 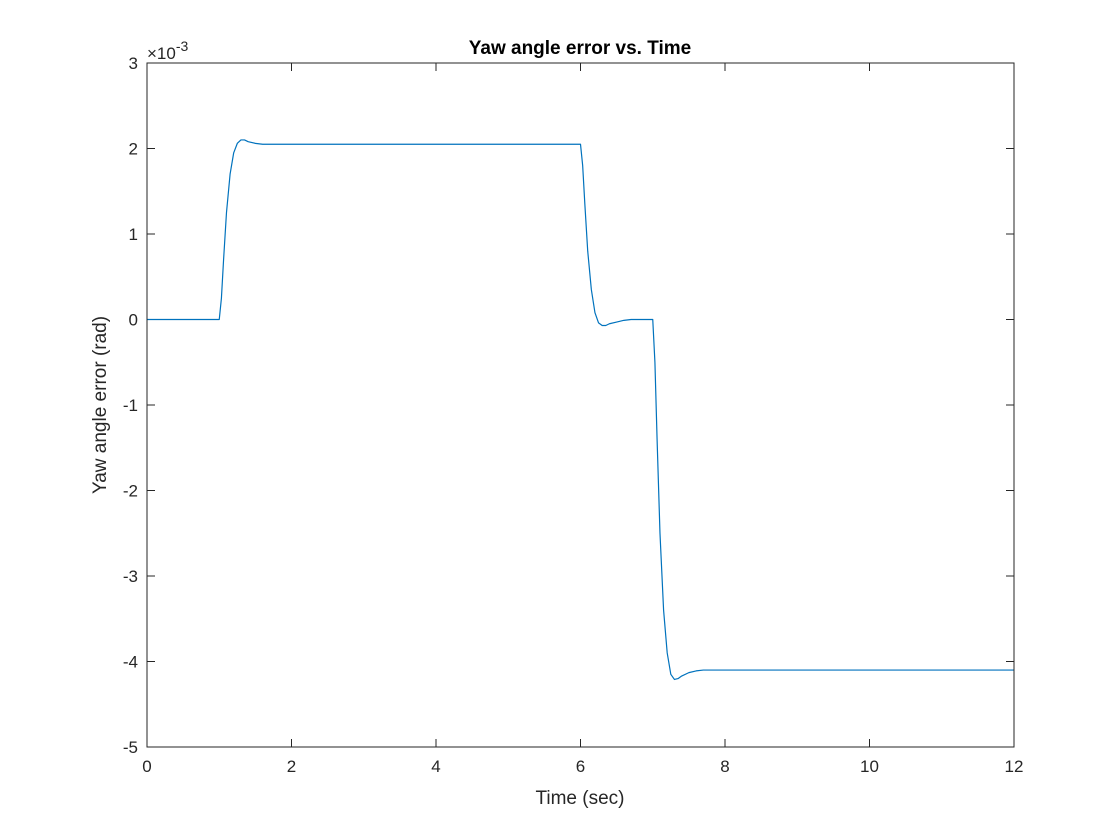 What do you see at coordinates (869, 766) in the screenshot?
I see `x-tick-label: 10` at bounding box center [869, 766].